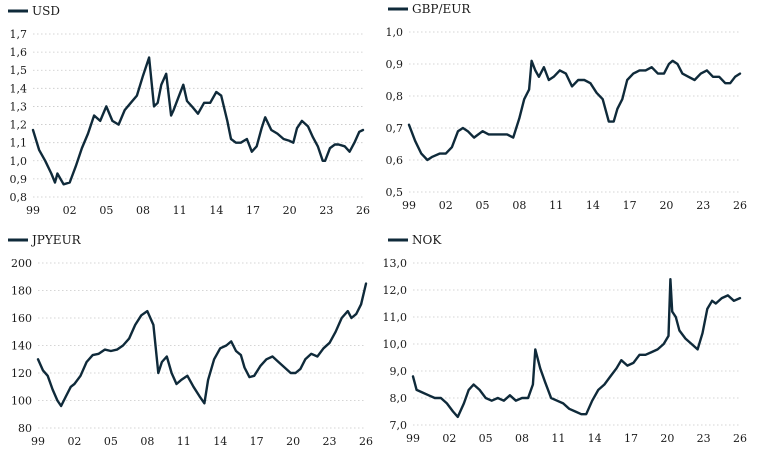 This screenshot has height=452, width=763. What do you see at coordinates (19, 143) in the screenshot?
I see `y-tick-label: 1,1` at bounding box center [19, 143].